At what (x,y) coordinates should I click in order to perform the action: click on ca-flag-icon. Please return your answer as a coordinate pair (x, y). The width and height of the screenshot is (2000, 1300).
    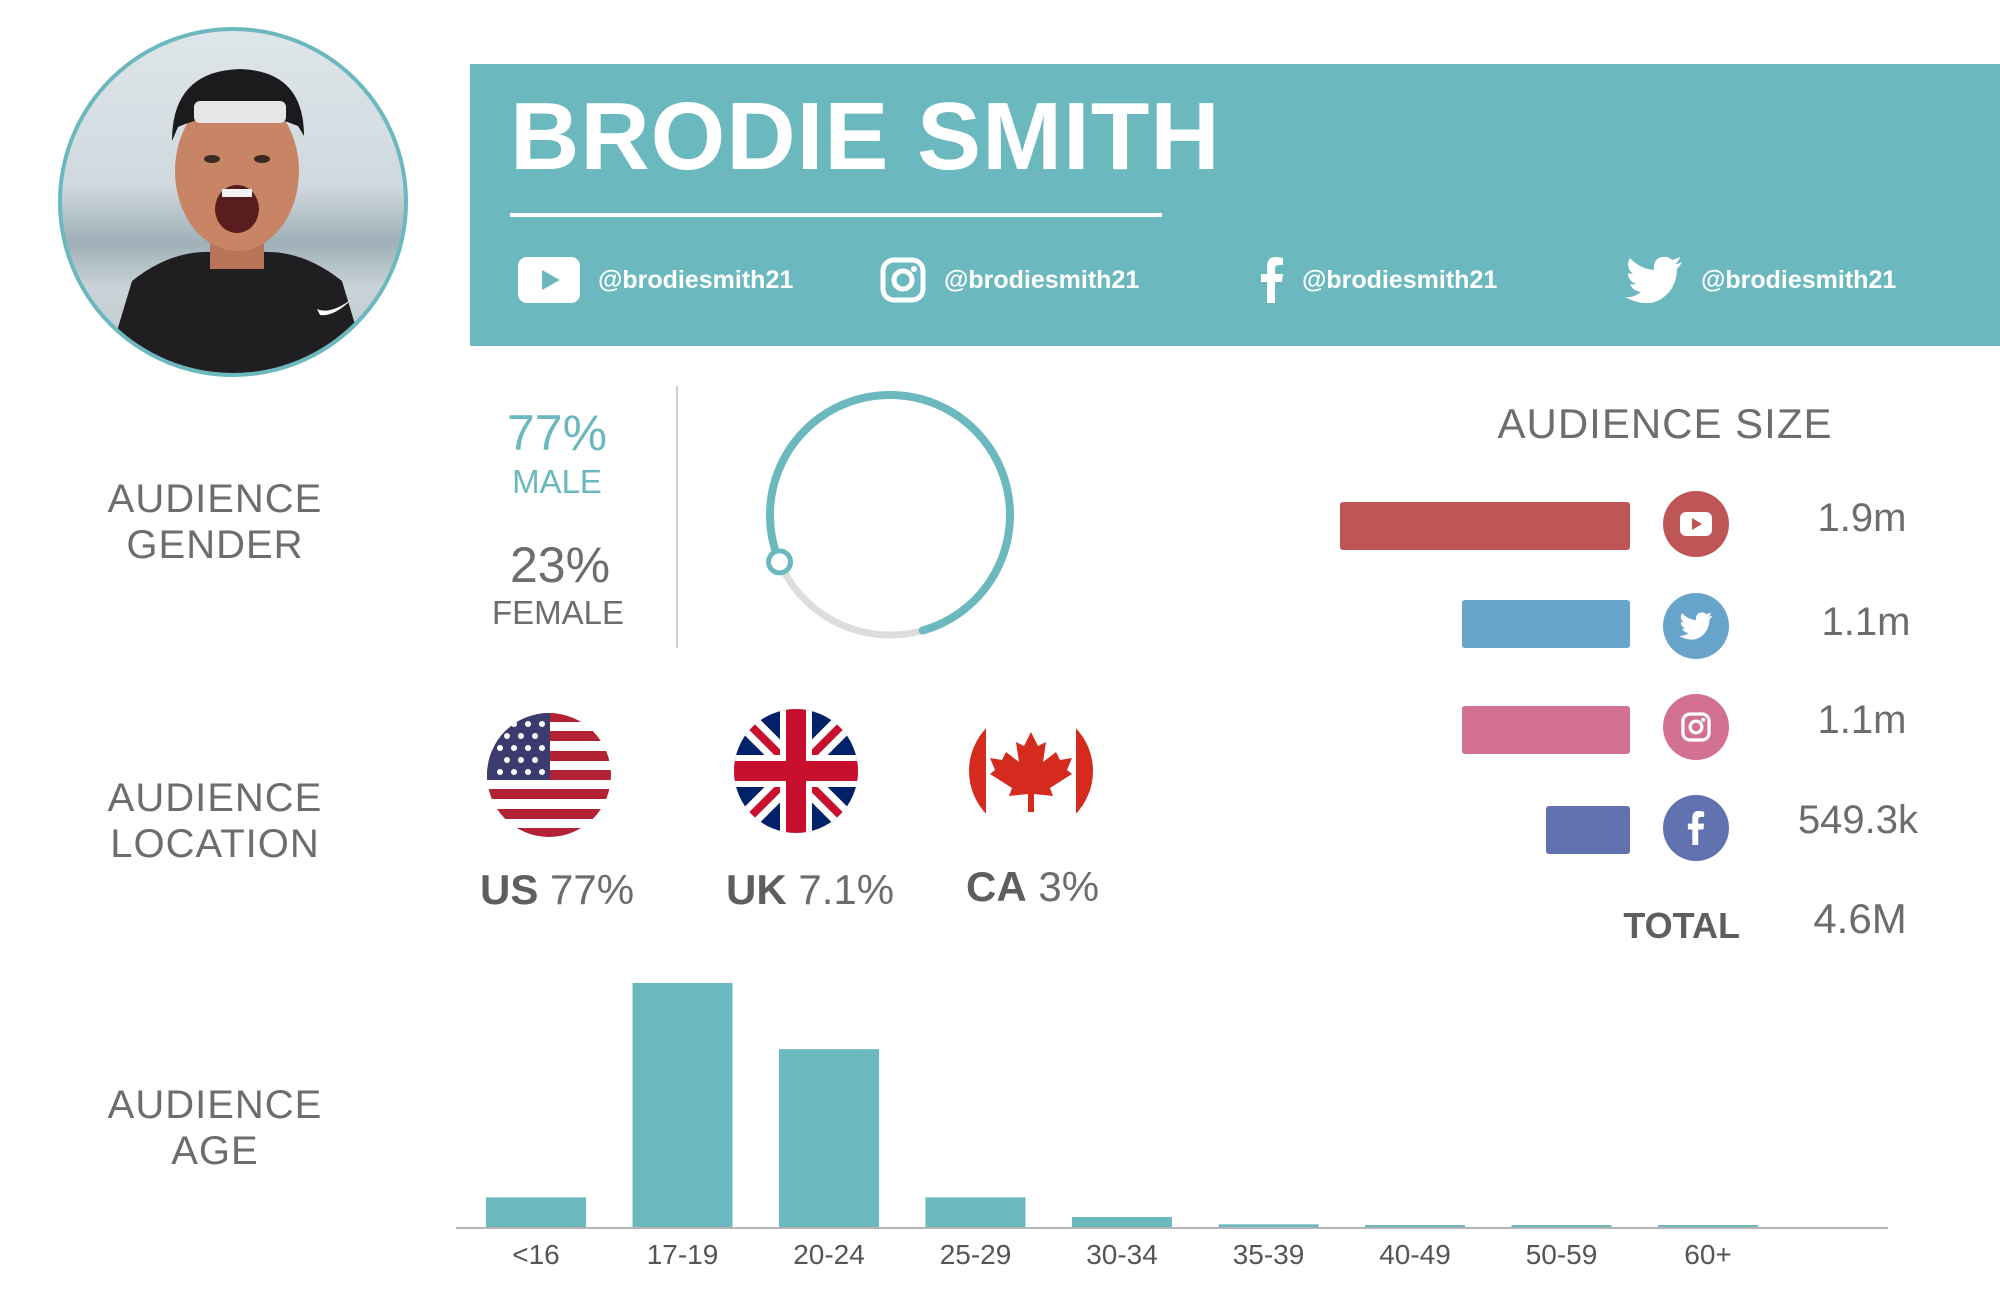
    Looking at the image, I should click on (1031, 771).